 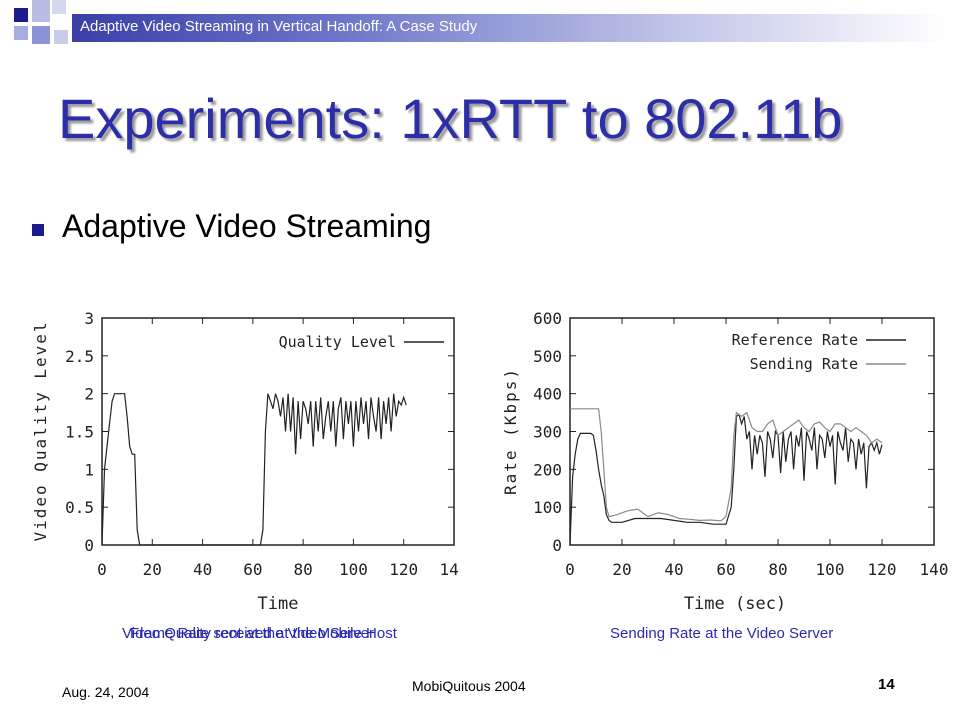 I want to click on legend-label: Reference Rate, so click(x=795, y=340).